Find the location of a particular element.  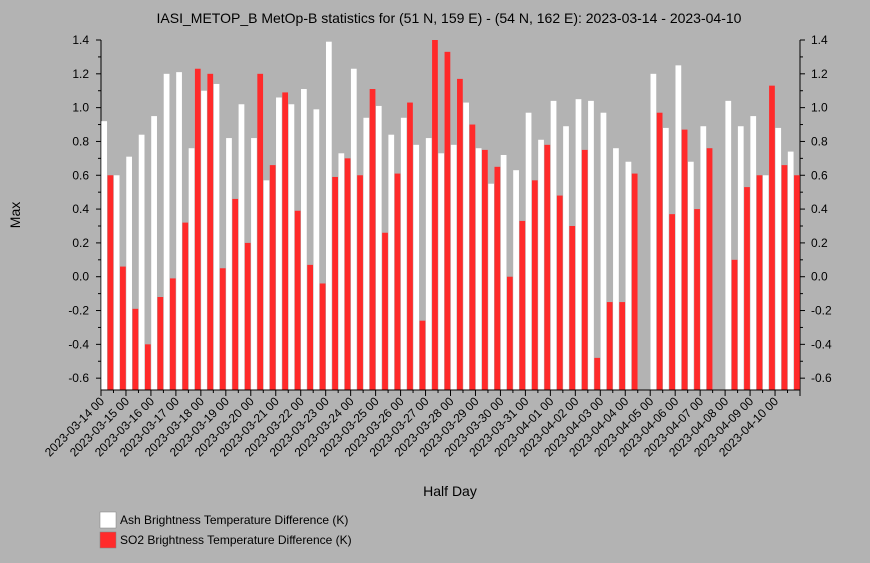

y-tick-label-right: 0.8 is located at coordinates (819, 141).